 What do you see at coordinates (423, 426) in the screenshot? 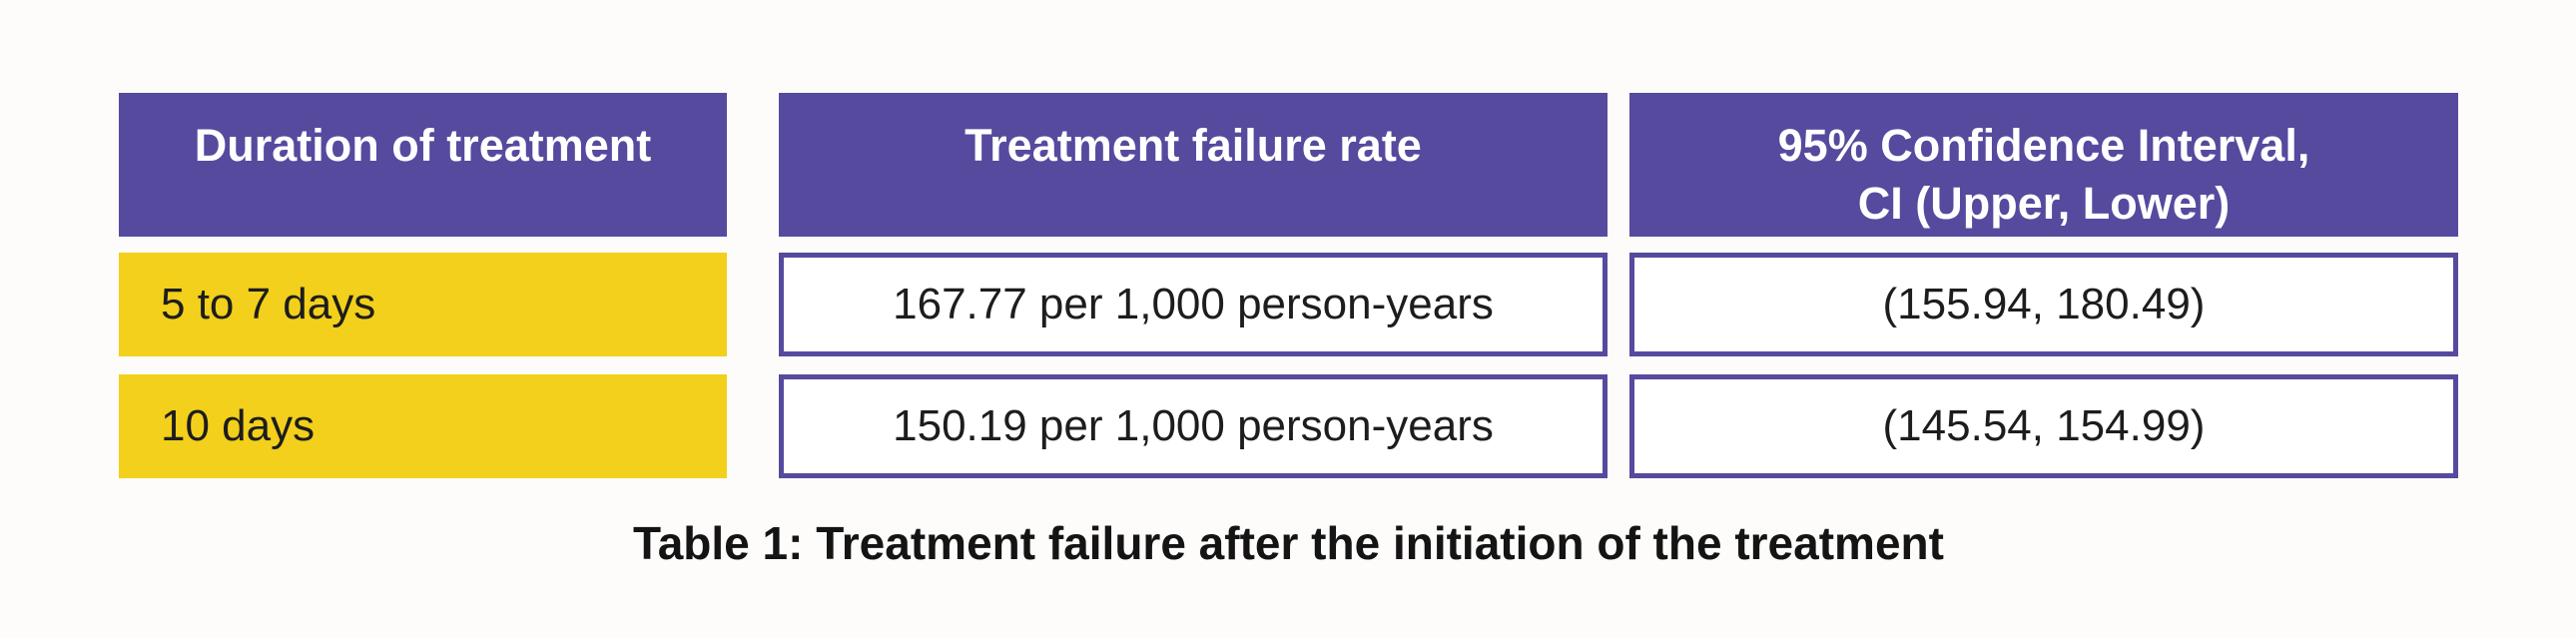
I see `row-label-10-days: 10 days` at bounding box center [423, 426].